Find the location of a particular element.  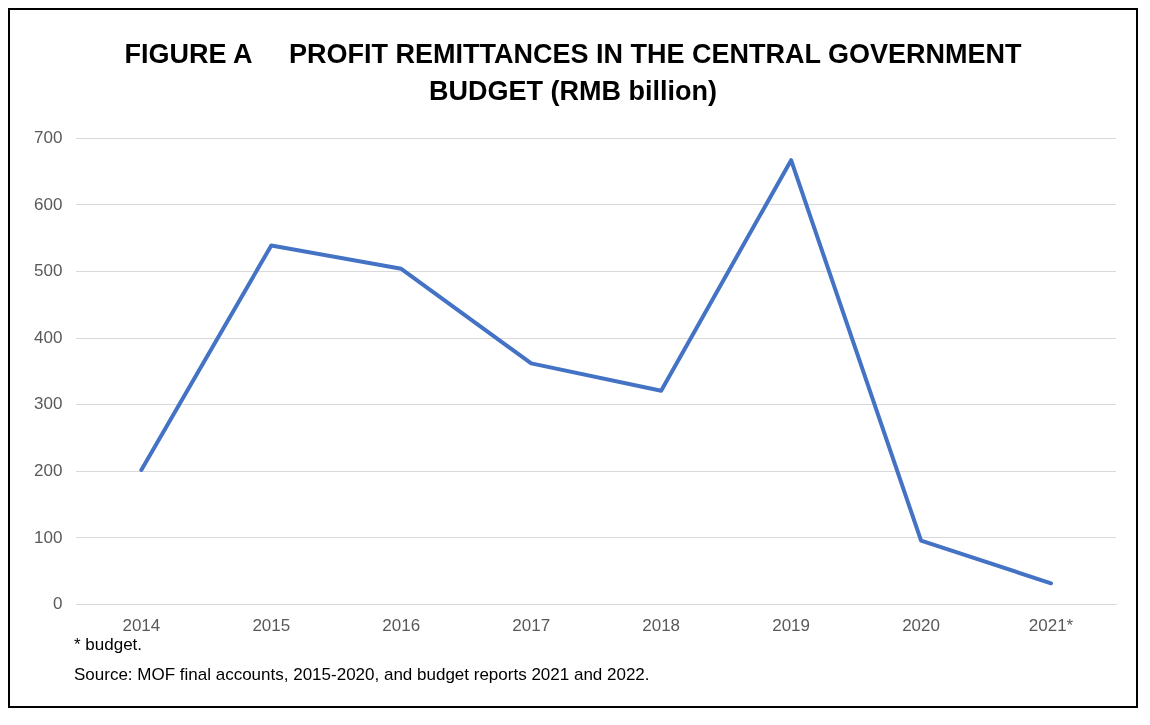

x-tick-label: 2021* is located at coordinates (1051, 626).